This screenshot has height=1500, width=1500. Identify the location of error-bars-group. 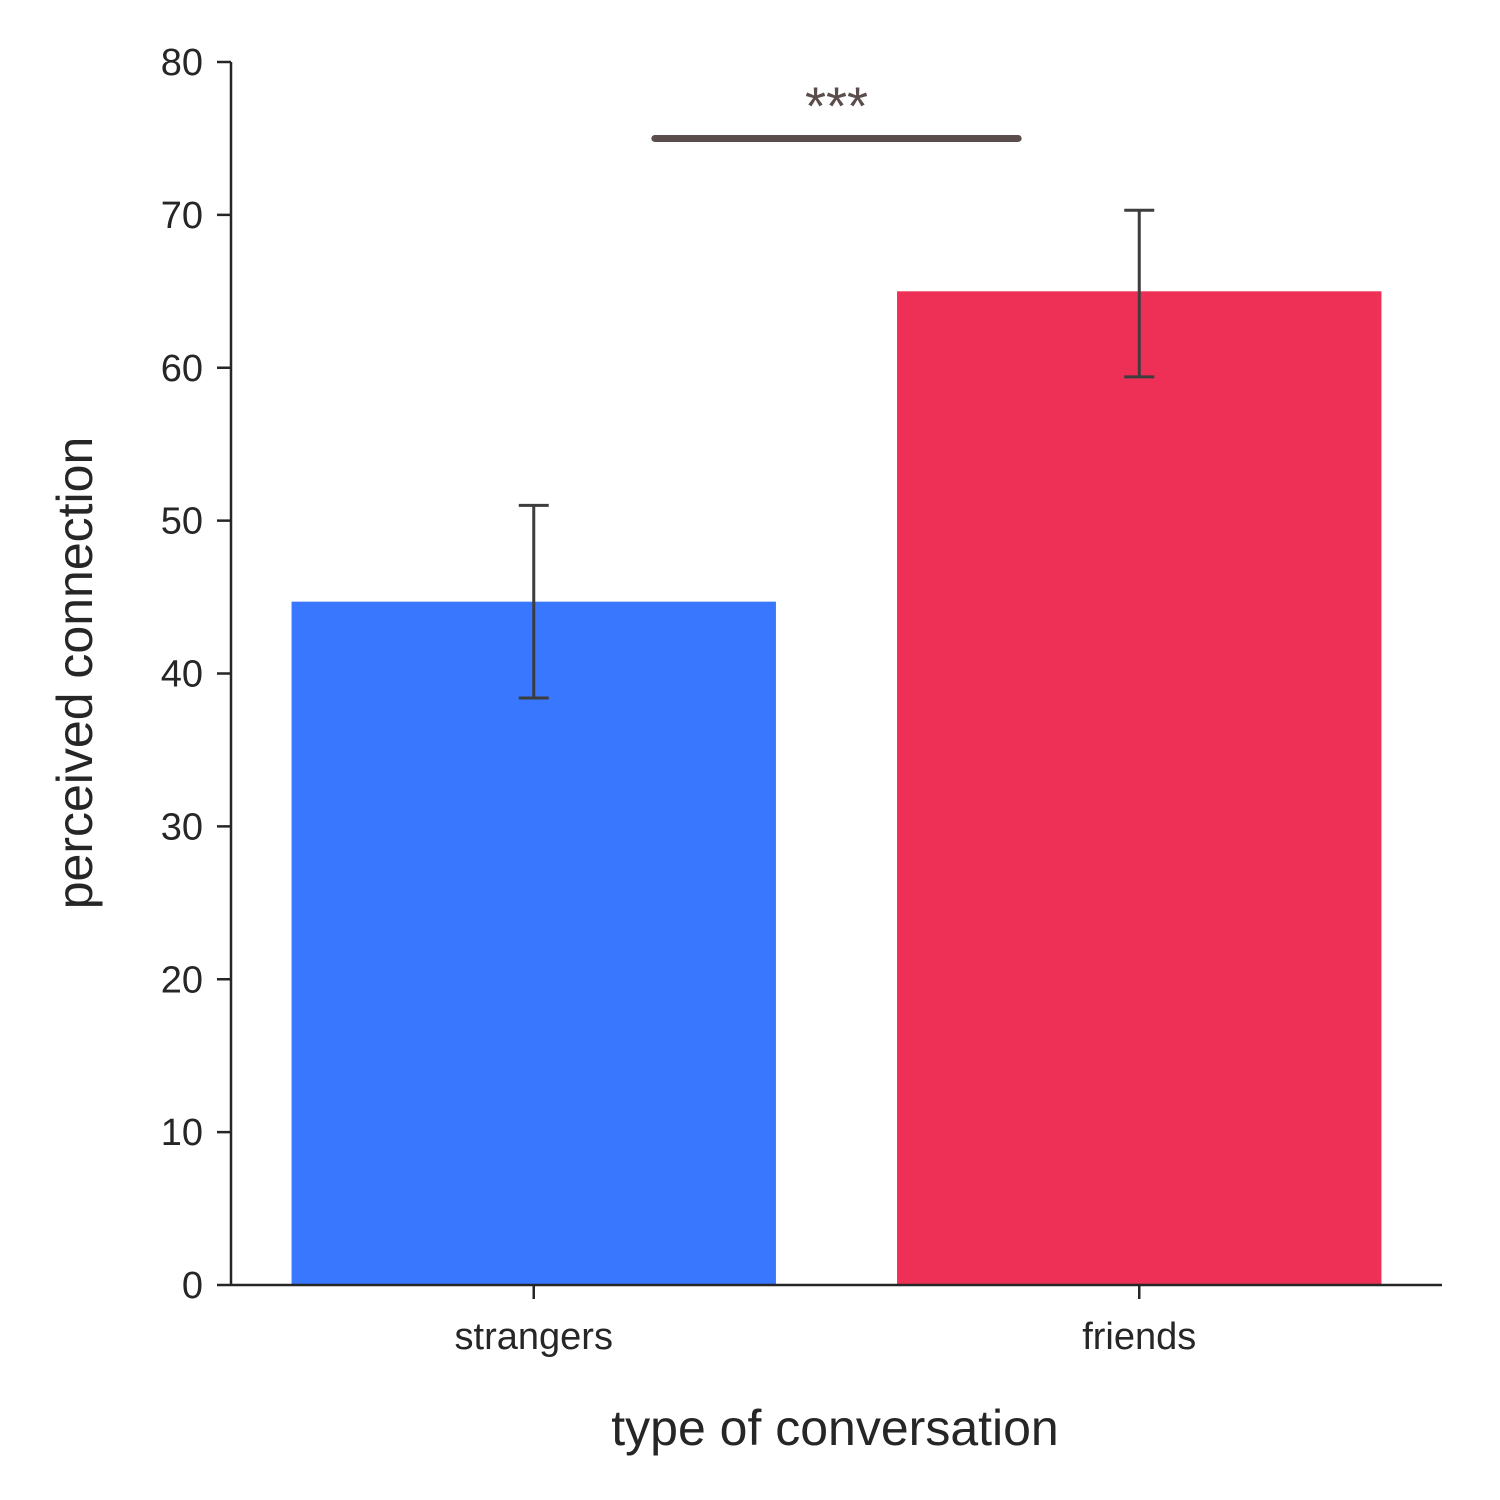
(836, 454).